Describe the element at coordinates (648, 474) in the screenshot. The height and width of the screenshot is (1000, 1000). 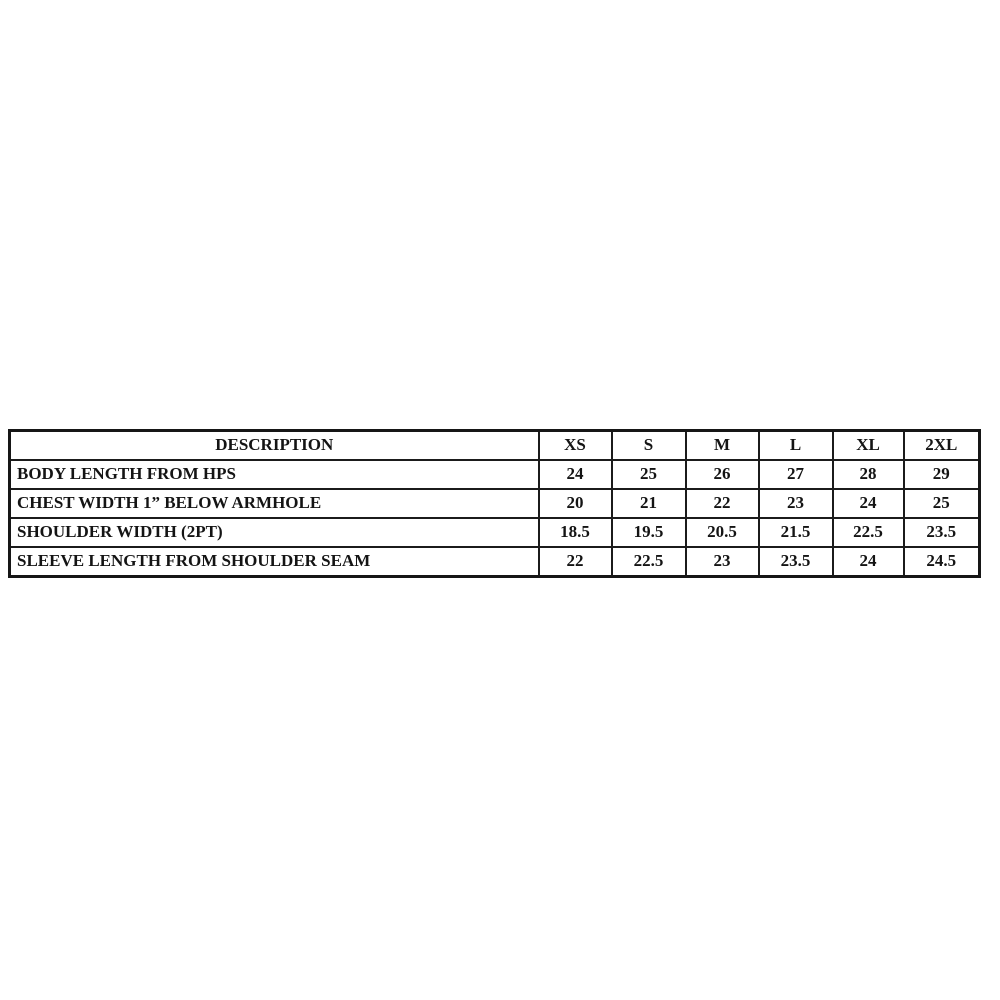
I see `cell-body-length-s: 25` at that location.